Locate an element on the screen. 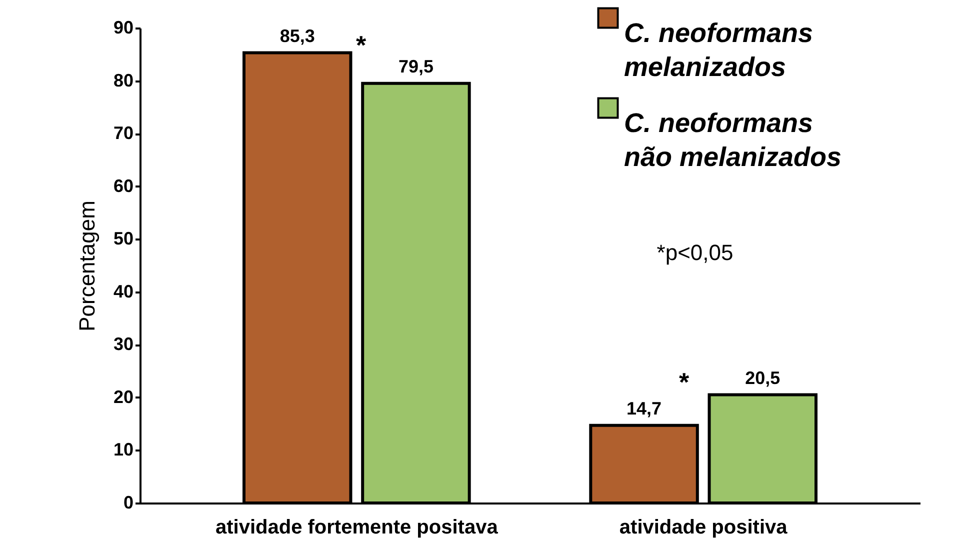 Image resolution: width=957 pixels, height=553 pixels. y-tick-label: 70 is located at coordinates (123, 133).